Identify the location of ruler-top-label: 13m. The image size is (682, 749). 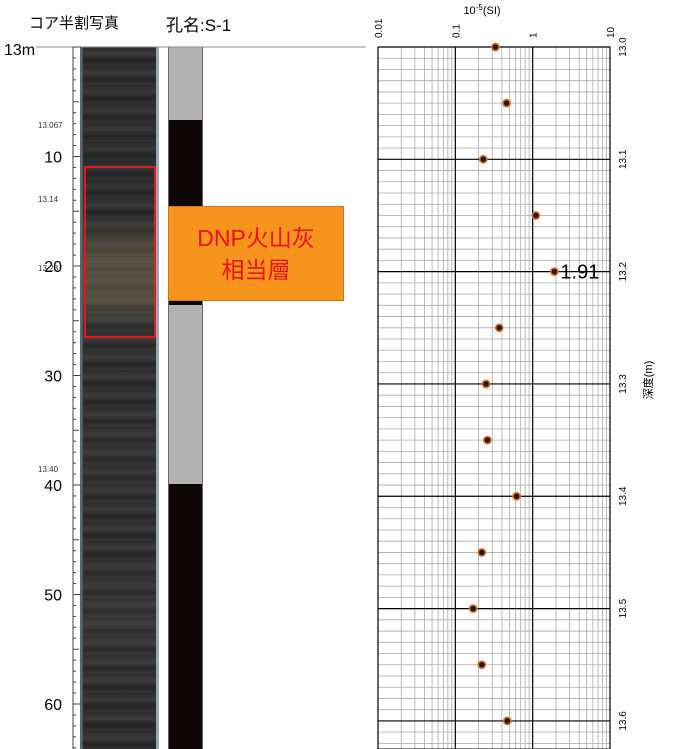
(19, 50).